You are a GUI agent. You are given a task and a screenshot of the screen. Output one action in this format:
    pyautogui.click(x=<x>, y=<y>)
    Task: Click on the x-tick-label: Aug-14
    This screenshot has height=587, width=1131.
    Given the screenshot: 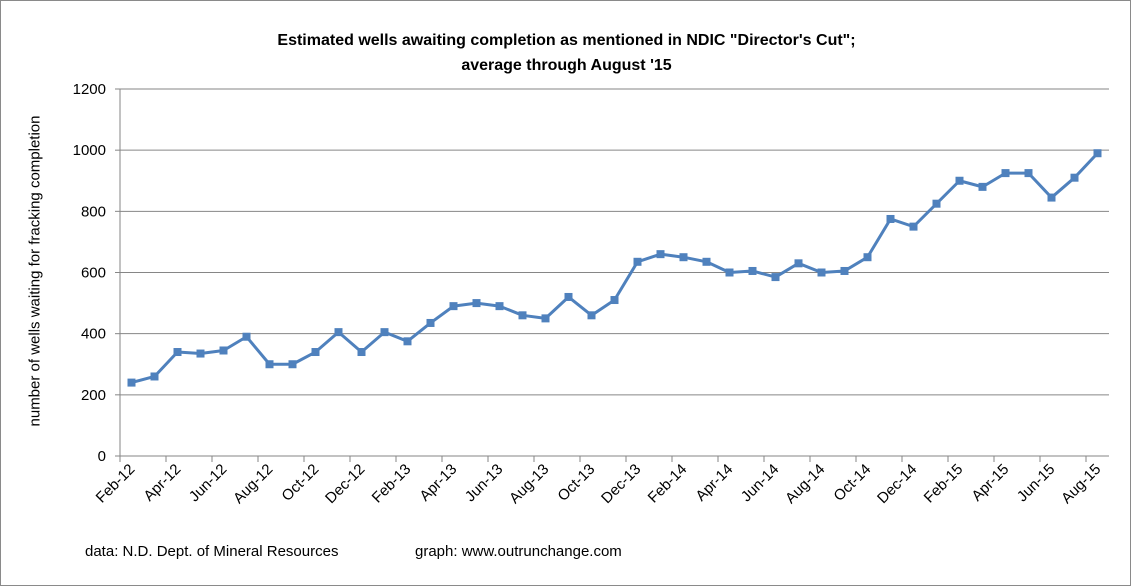 What is the action you would take?
    pyautogui.click(x=805, y=484)
    